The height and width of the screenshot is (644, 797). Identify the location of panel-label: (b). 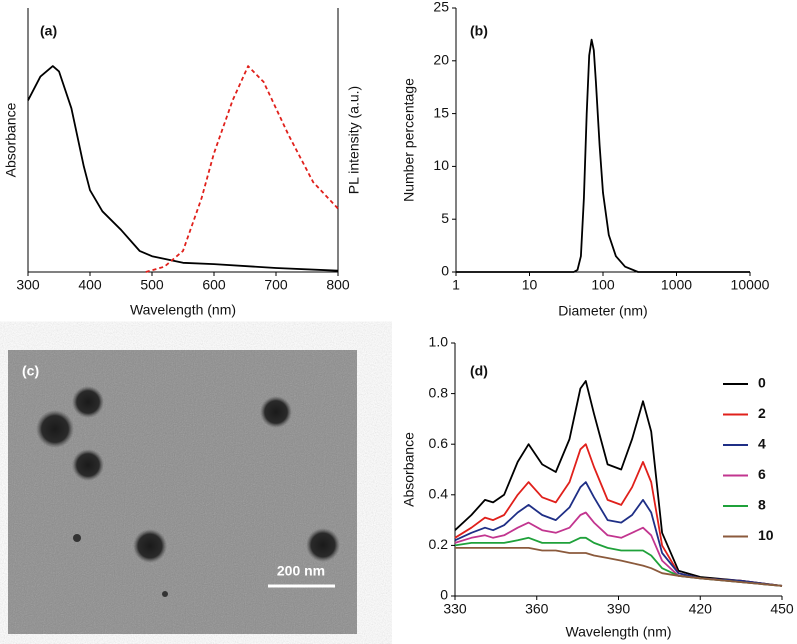
(479, 31).